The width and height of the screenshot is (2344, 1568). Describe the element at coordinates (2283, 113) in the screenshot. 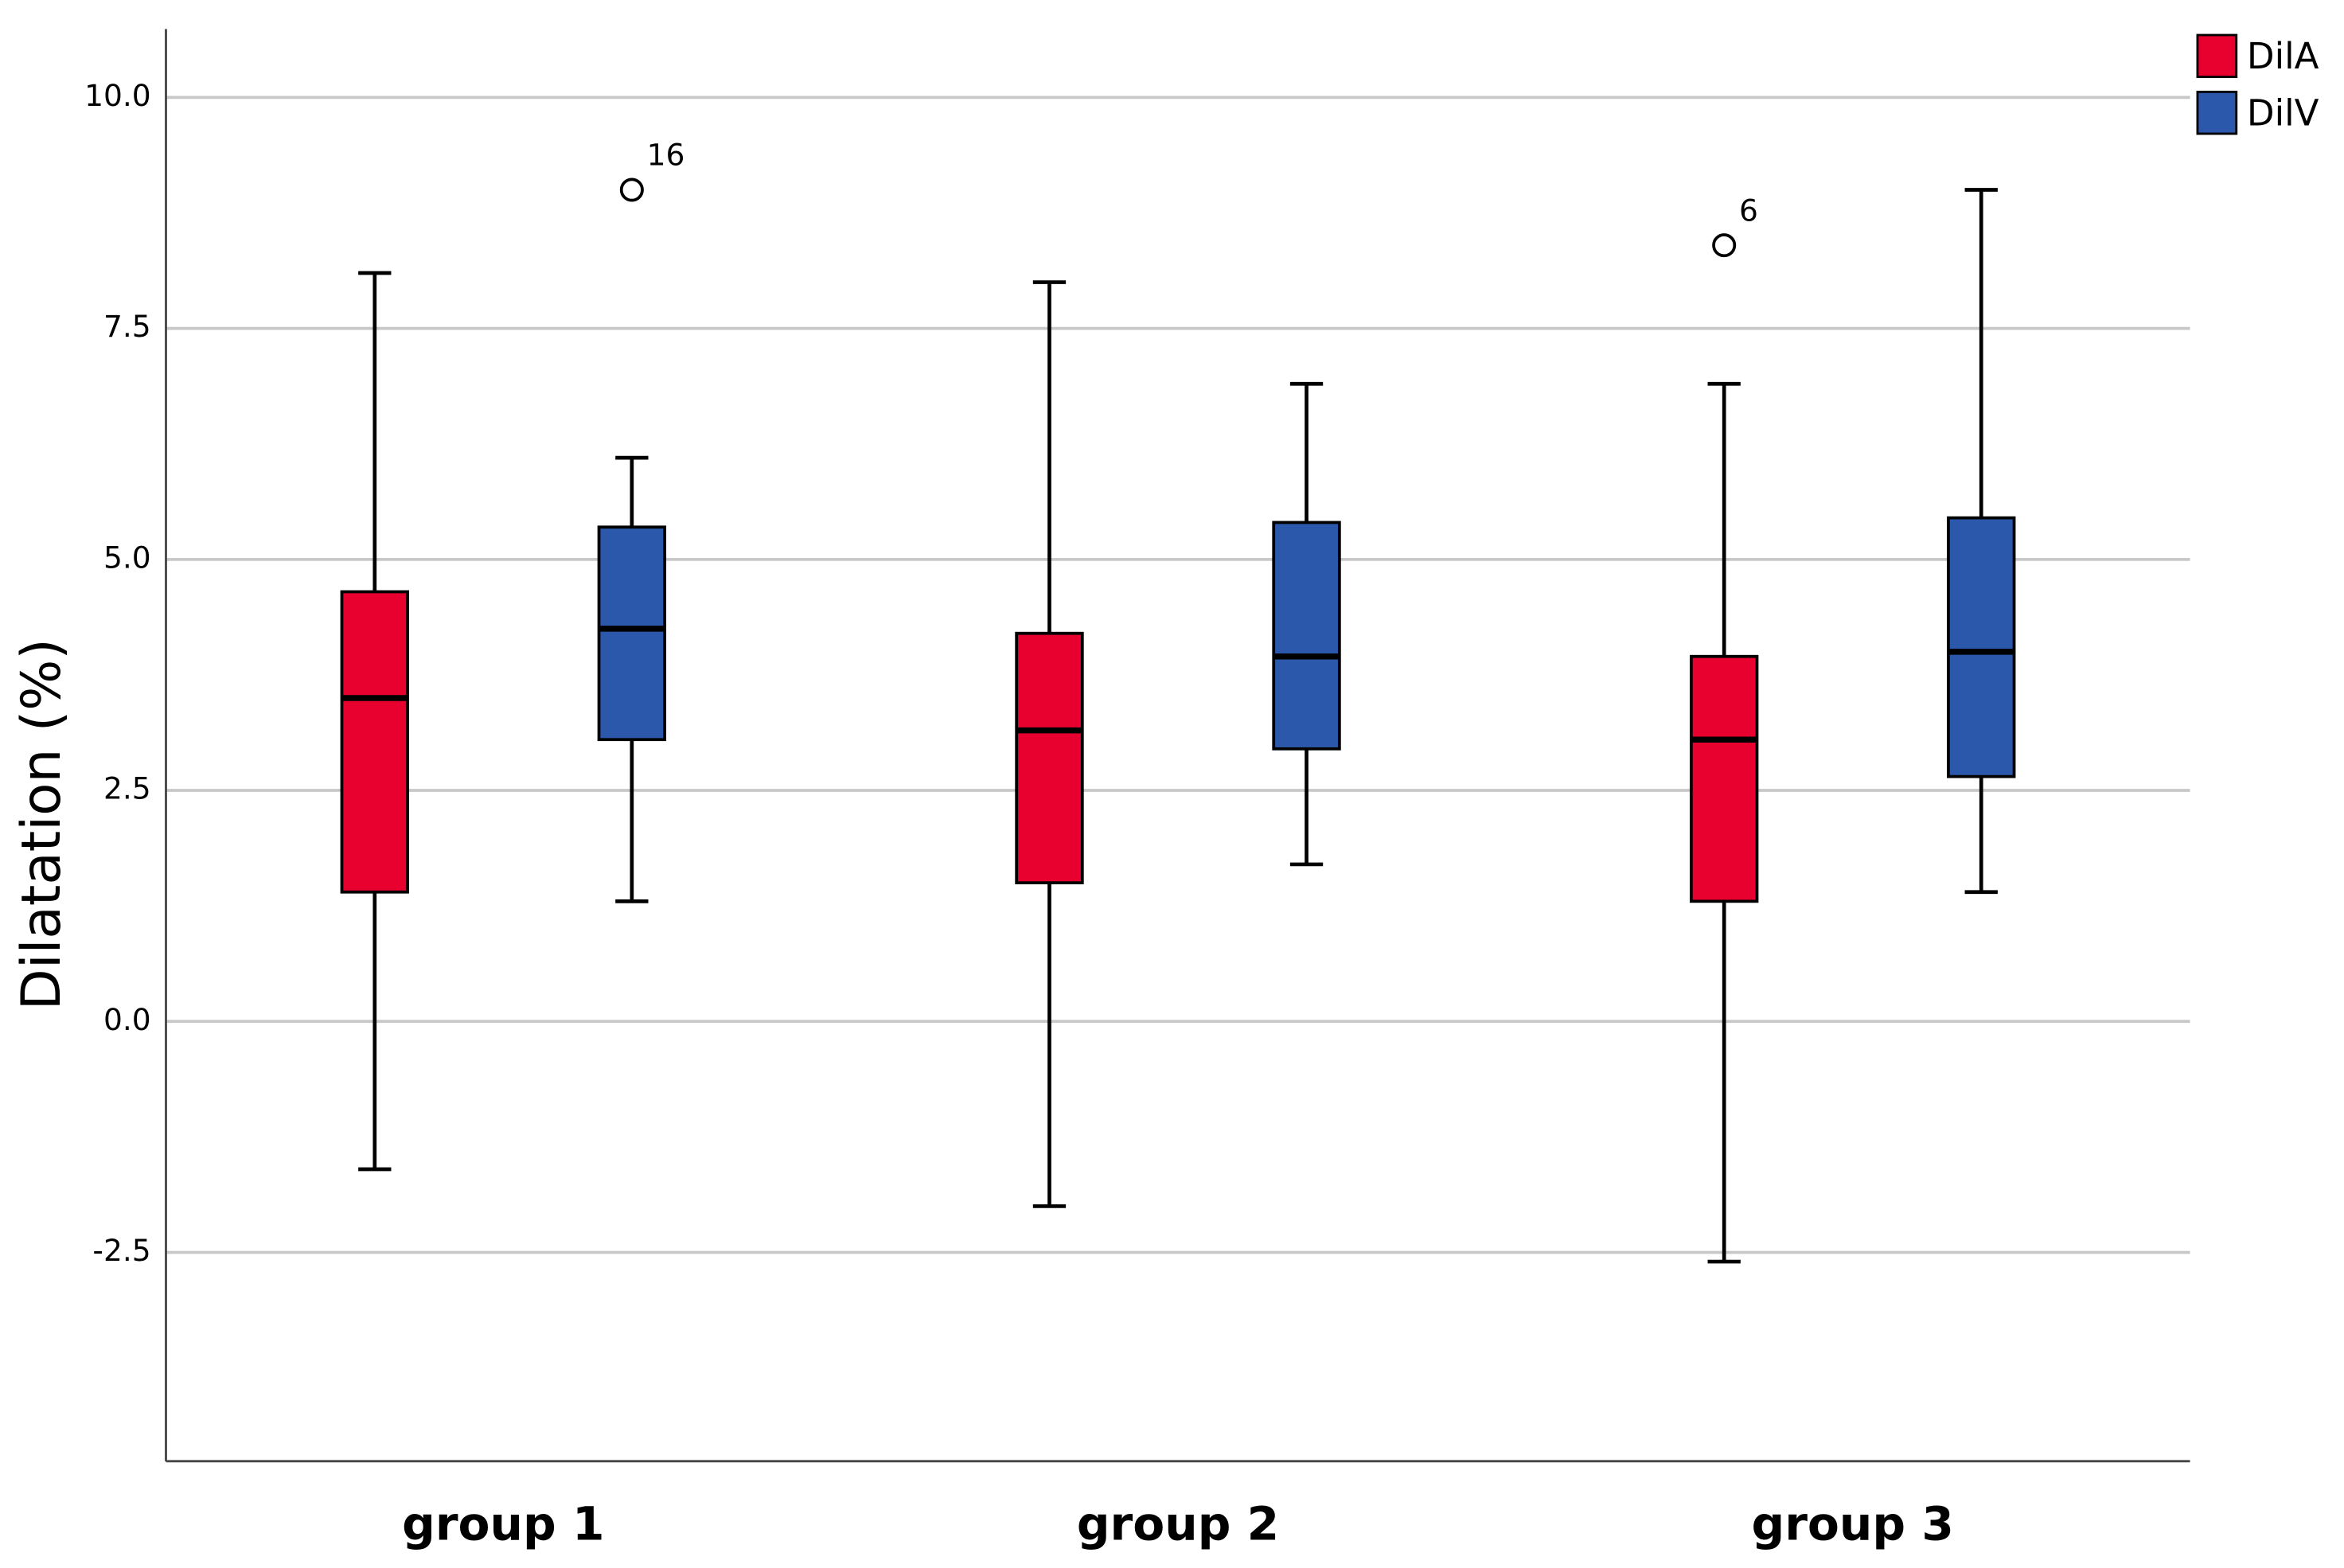

I see `legend-label: DilV` at that location.